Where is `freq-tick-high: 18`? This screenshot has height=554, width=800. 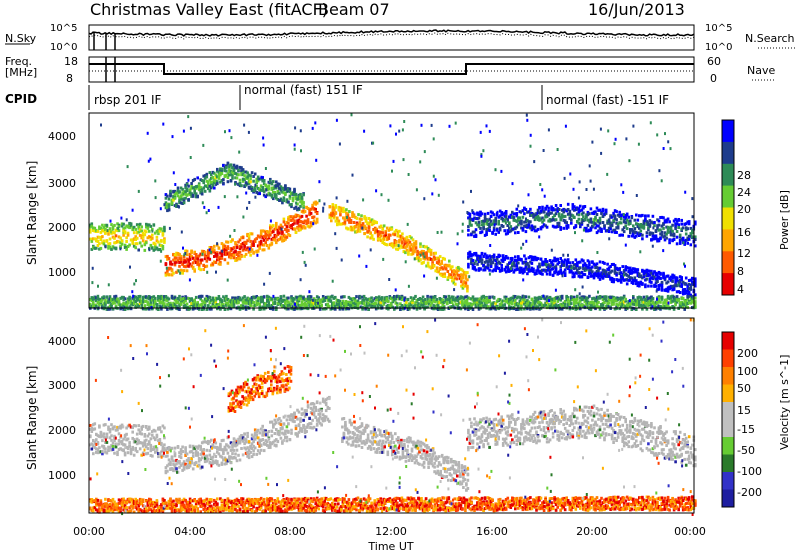
freq-tick-high: 18 is located at coordinates (71, 61).